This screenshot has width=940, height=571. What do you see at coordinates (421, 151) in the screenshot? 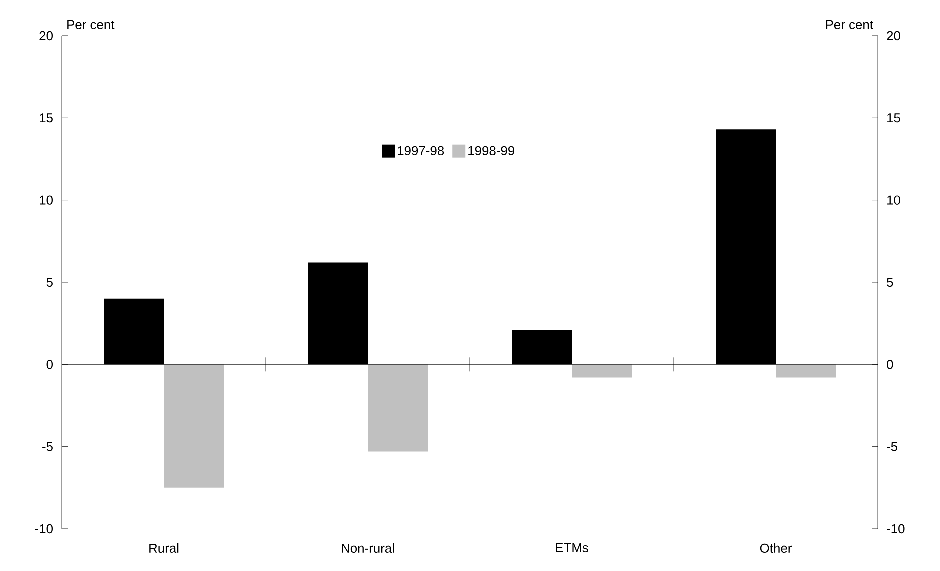
I see `legend-label: 1997-98` at bounding box center [421, 151].